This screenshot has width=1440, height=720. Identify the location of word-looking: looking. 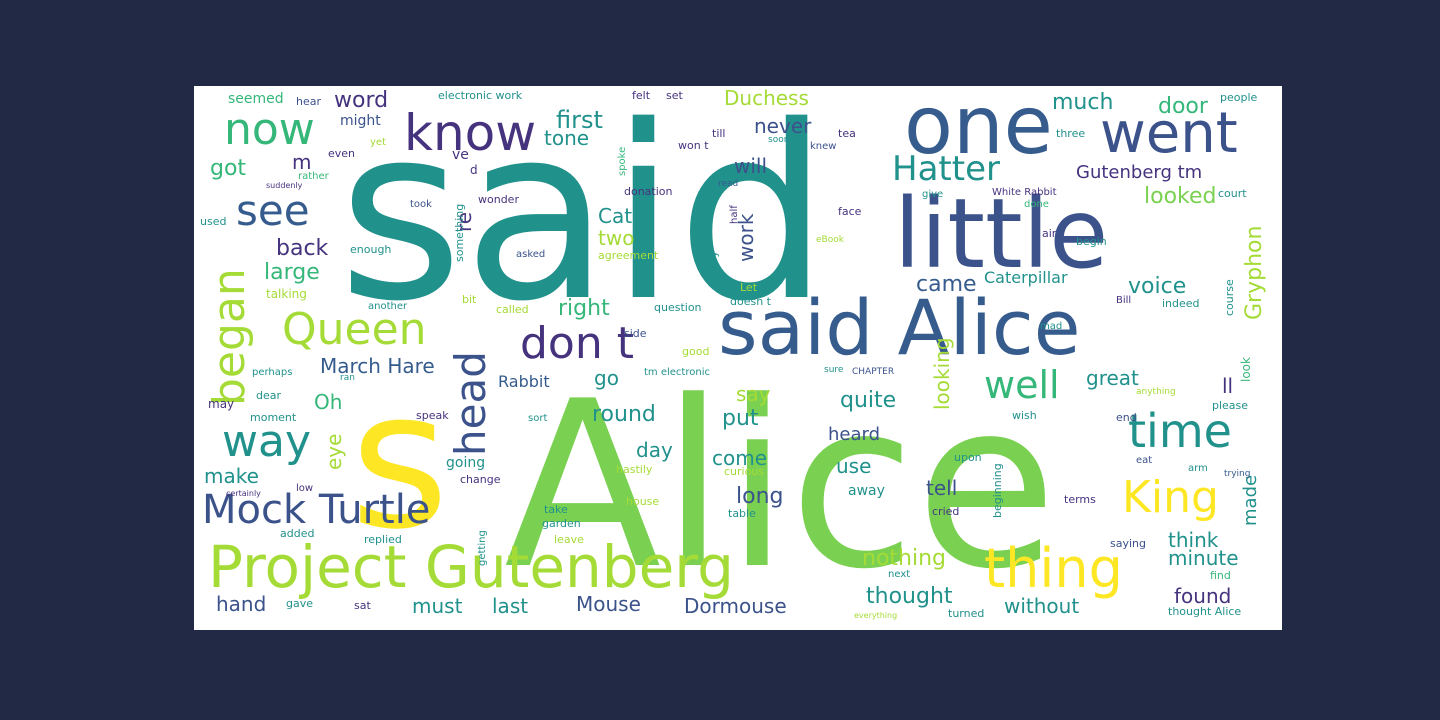
(942, 373).